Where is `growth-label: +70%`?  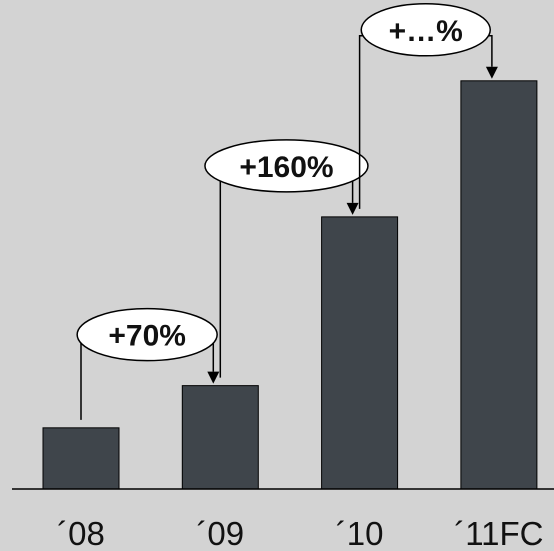 growth-label: +70% is located at coordinates (147, 336).